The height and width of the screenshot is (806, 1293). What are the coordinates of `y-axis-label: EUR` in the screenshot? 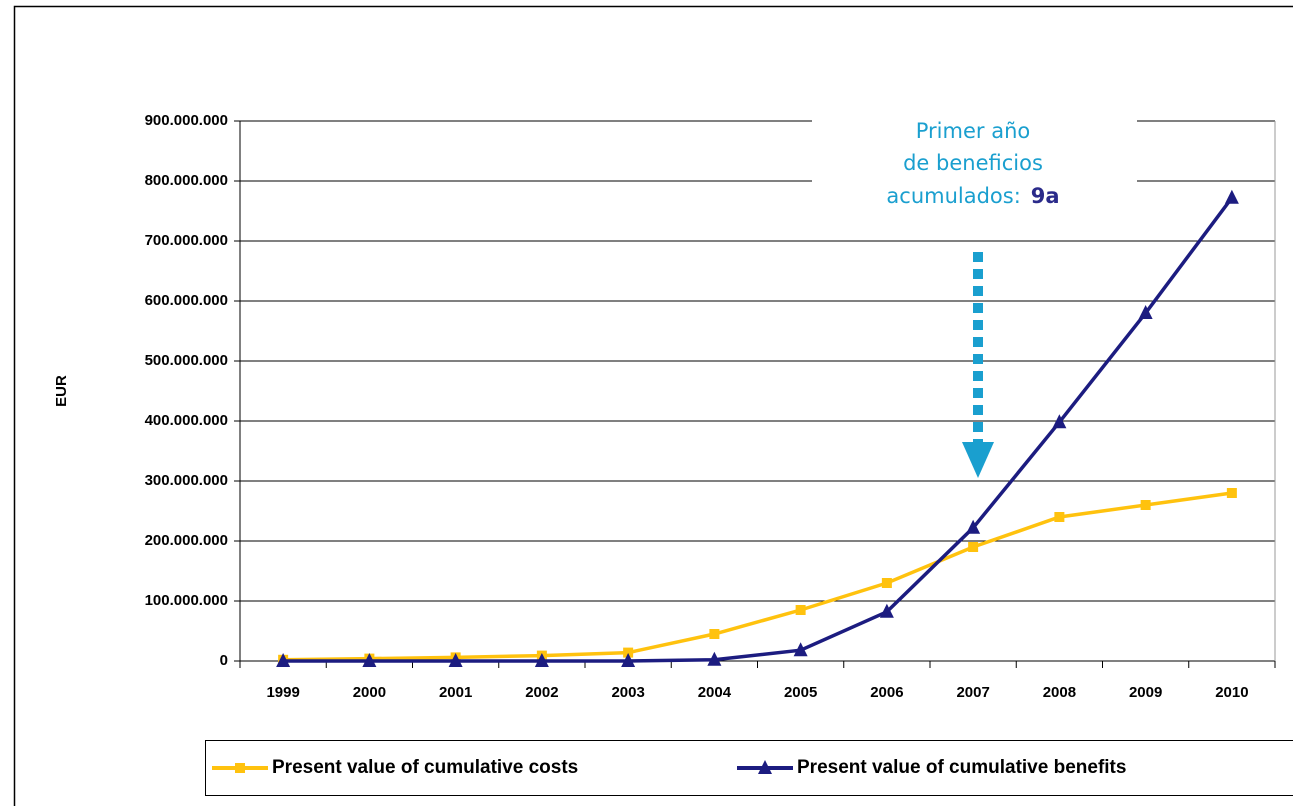 It's located at (61, 391).